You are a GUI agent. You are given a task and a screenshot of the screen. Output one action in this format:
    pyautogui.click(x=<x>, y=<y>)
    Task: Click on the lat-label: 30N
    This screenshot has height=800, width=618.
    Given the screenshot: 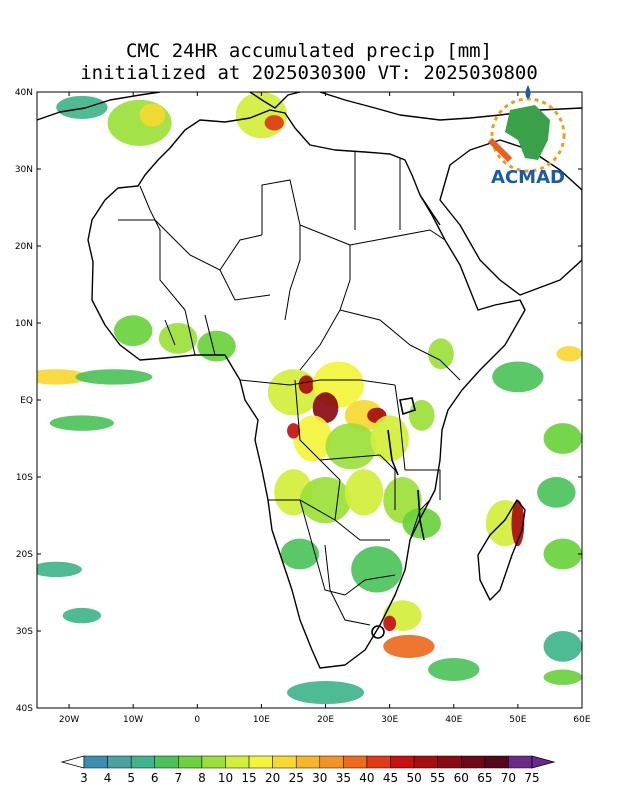 What is the action you would take?
    pyautogui.click(x=24, y=170)
    